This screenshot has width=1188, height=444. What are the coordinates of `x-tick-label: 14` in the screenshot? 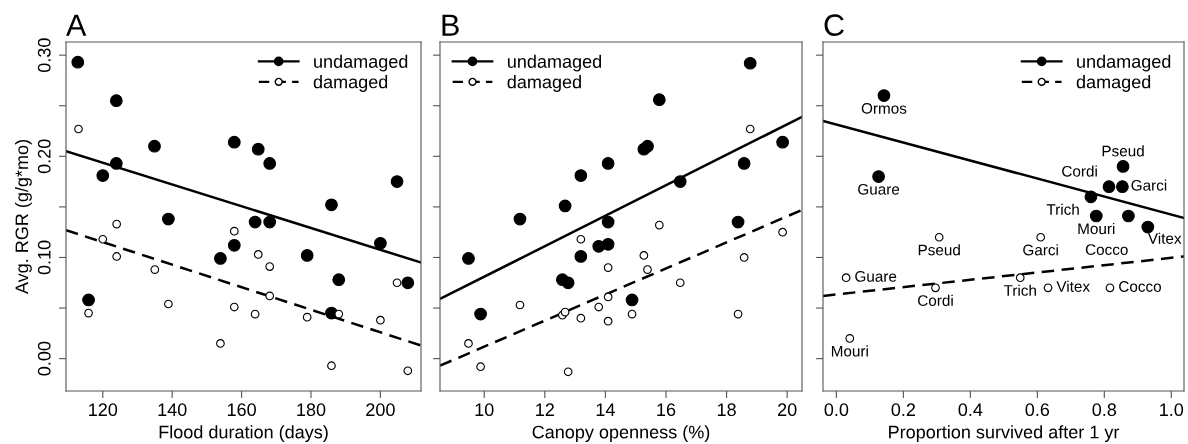 It's located at (605, 409).